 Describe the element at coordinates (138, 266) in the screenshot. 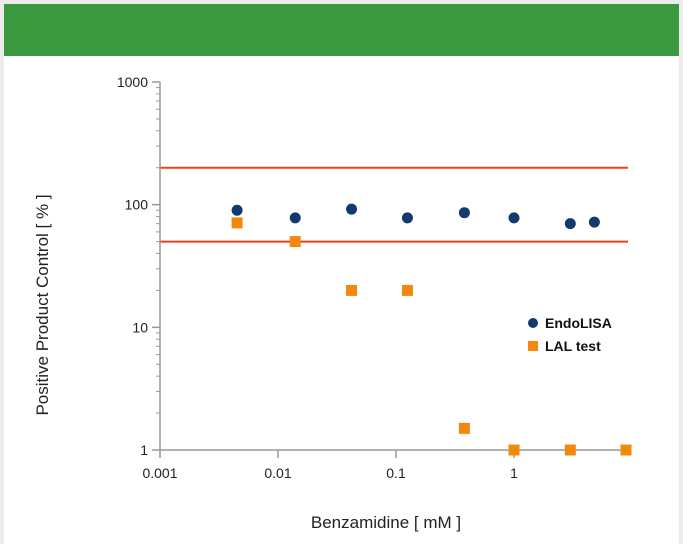

I see `y-axis-ticks: 1 10 100 1000` at that location.